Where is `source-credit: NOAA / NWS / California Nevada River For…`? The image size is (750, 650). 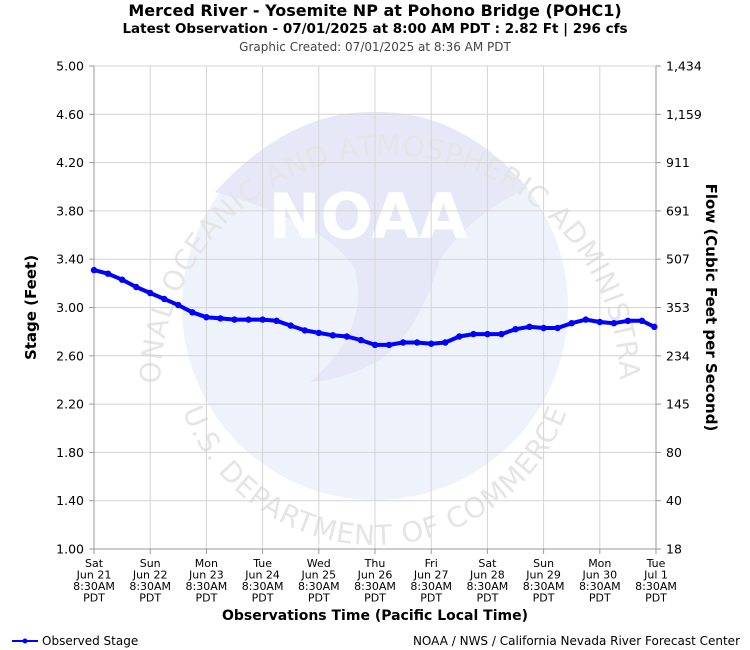
source-credit: NOAA / NWS / California Nevada River For… is located at coordinates (576, 641).